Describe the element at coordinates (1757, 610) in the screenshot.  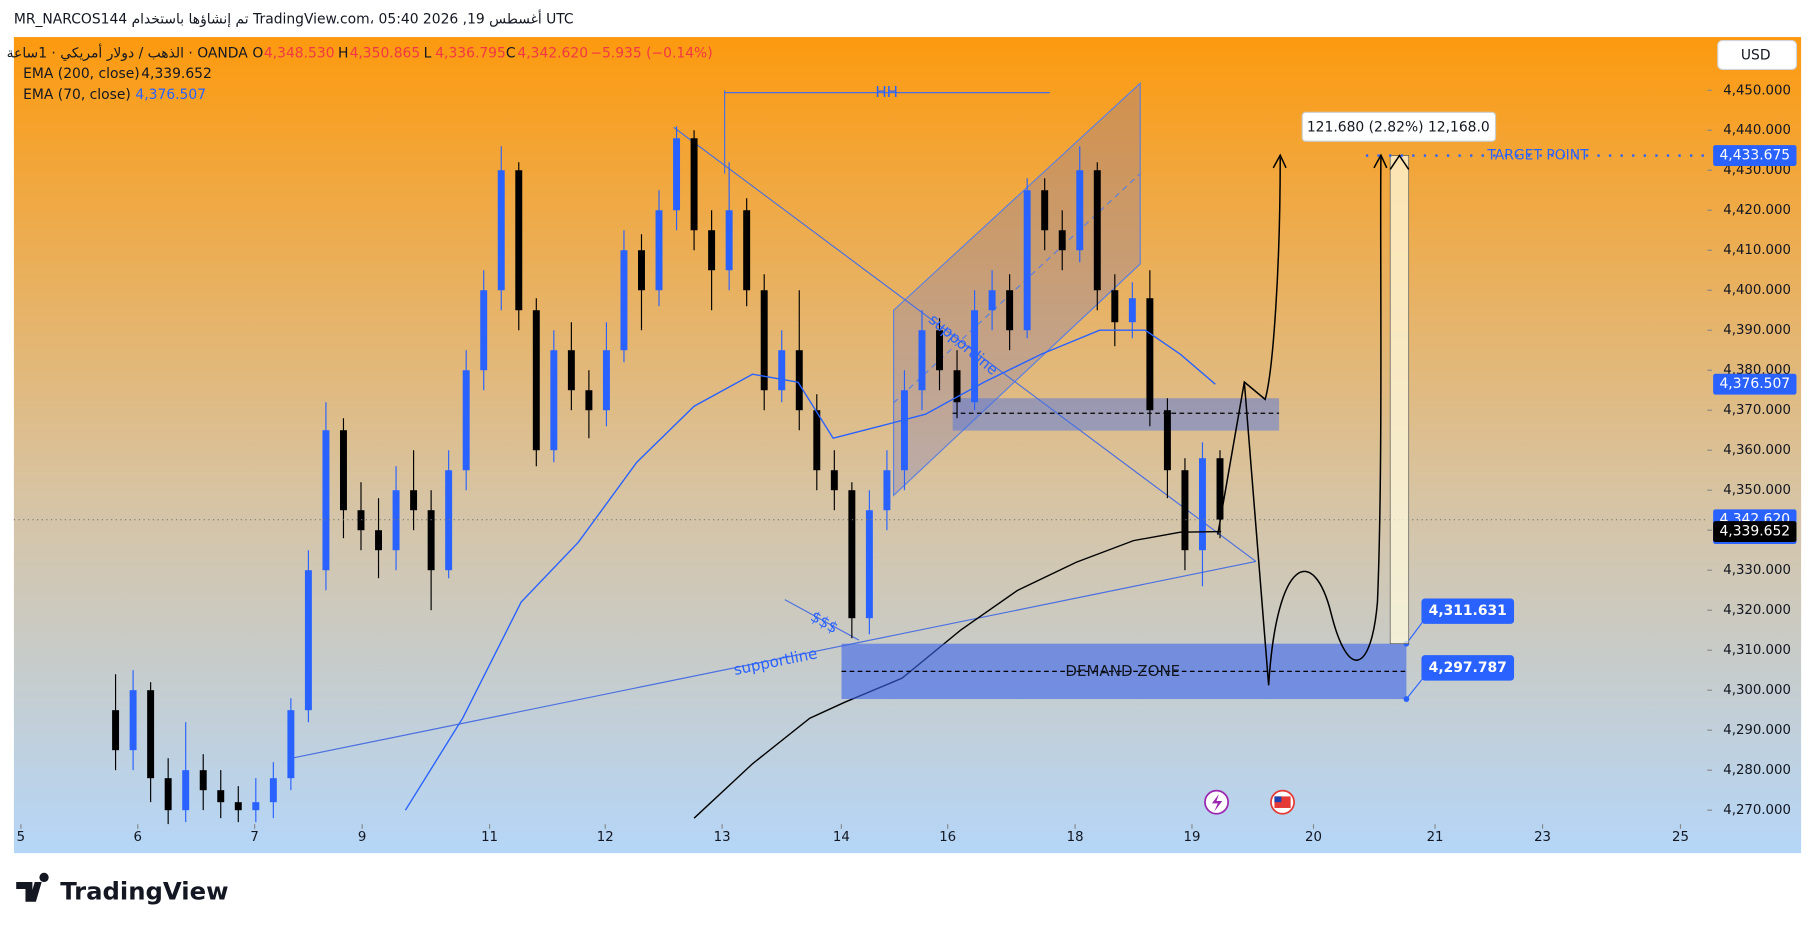
I see `y-tick-label: 4,320.000` at that location.